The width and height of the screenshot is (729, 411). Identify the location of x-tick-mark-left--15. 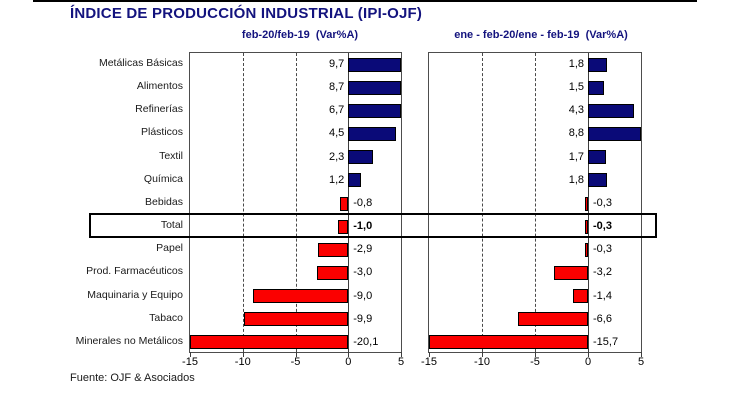
(190, 354).